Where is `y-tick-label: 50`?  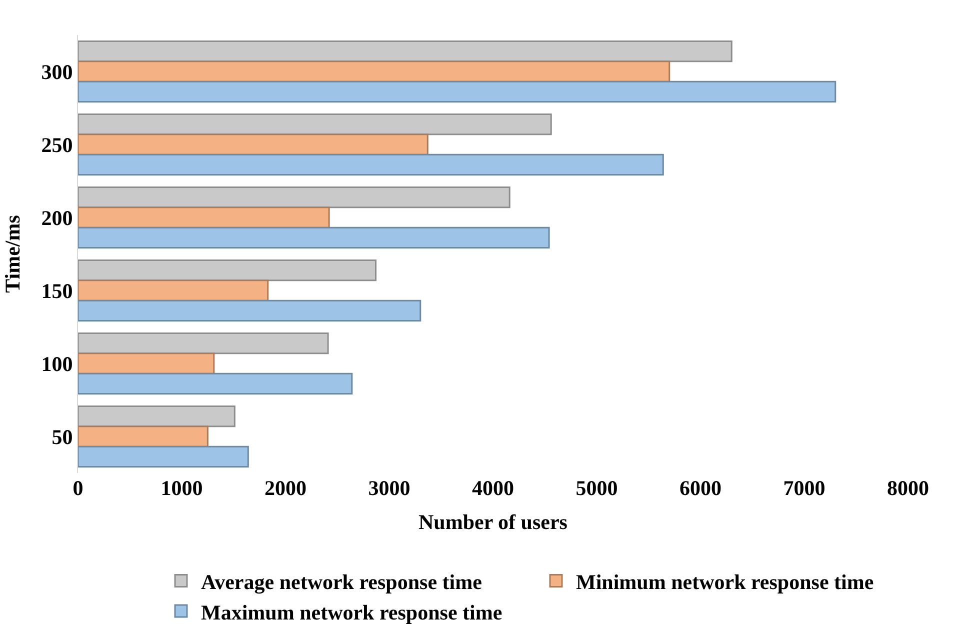 y-tick-label: 50 is located at coordinates (62, 436).